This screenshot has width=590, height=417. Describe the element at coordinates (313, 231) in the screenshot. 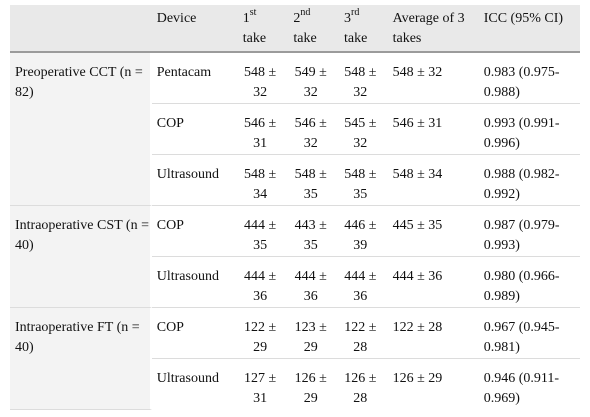

I see `take-2-cell: 443 ± 35` at that location.